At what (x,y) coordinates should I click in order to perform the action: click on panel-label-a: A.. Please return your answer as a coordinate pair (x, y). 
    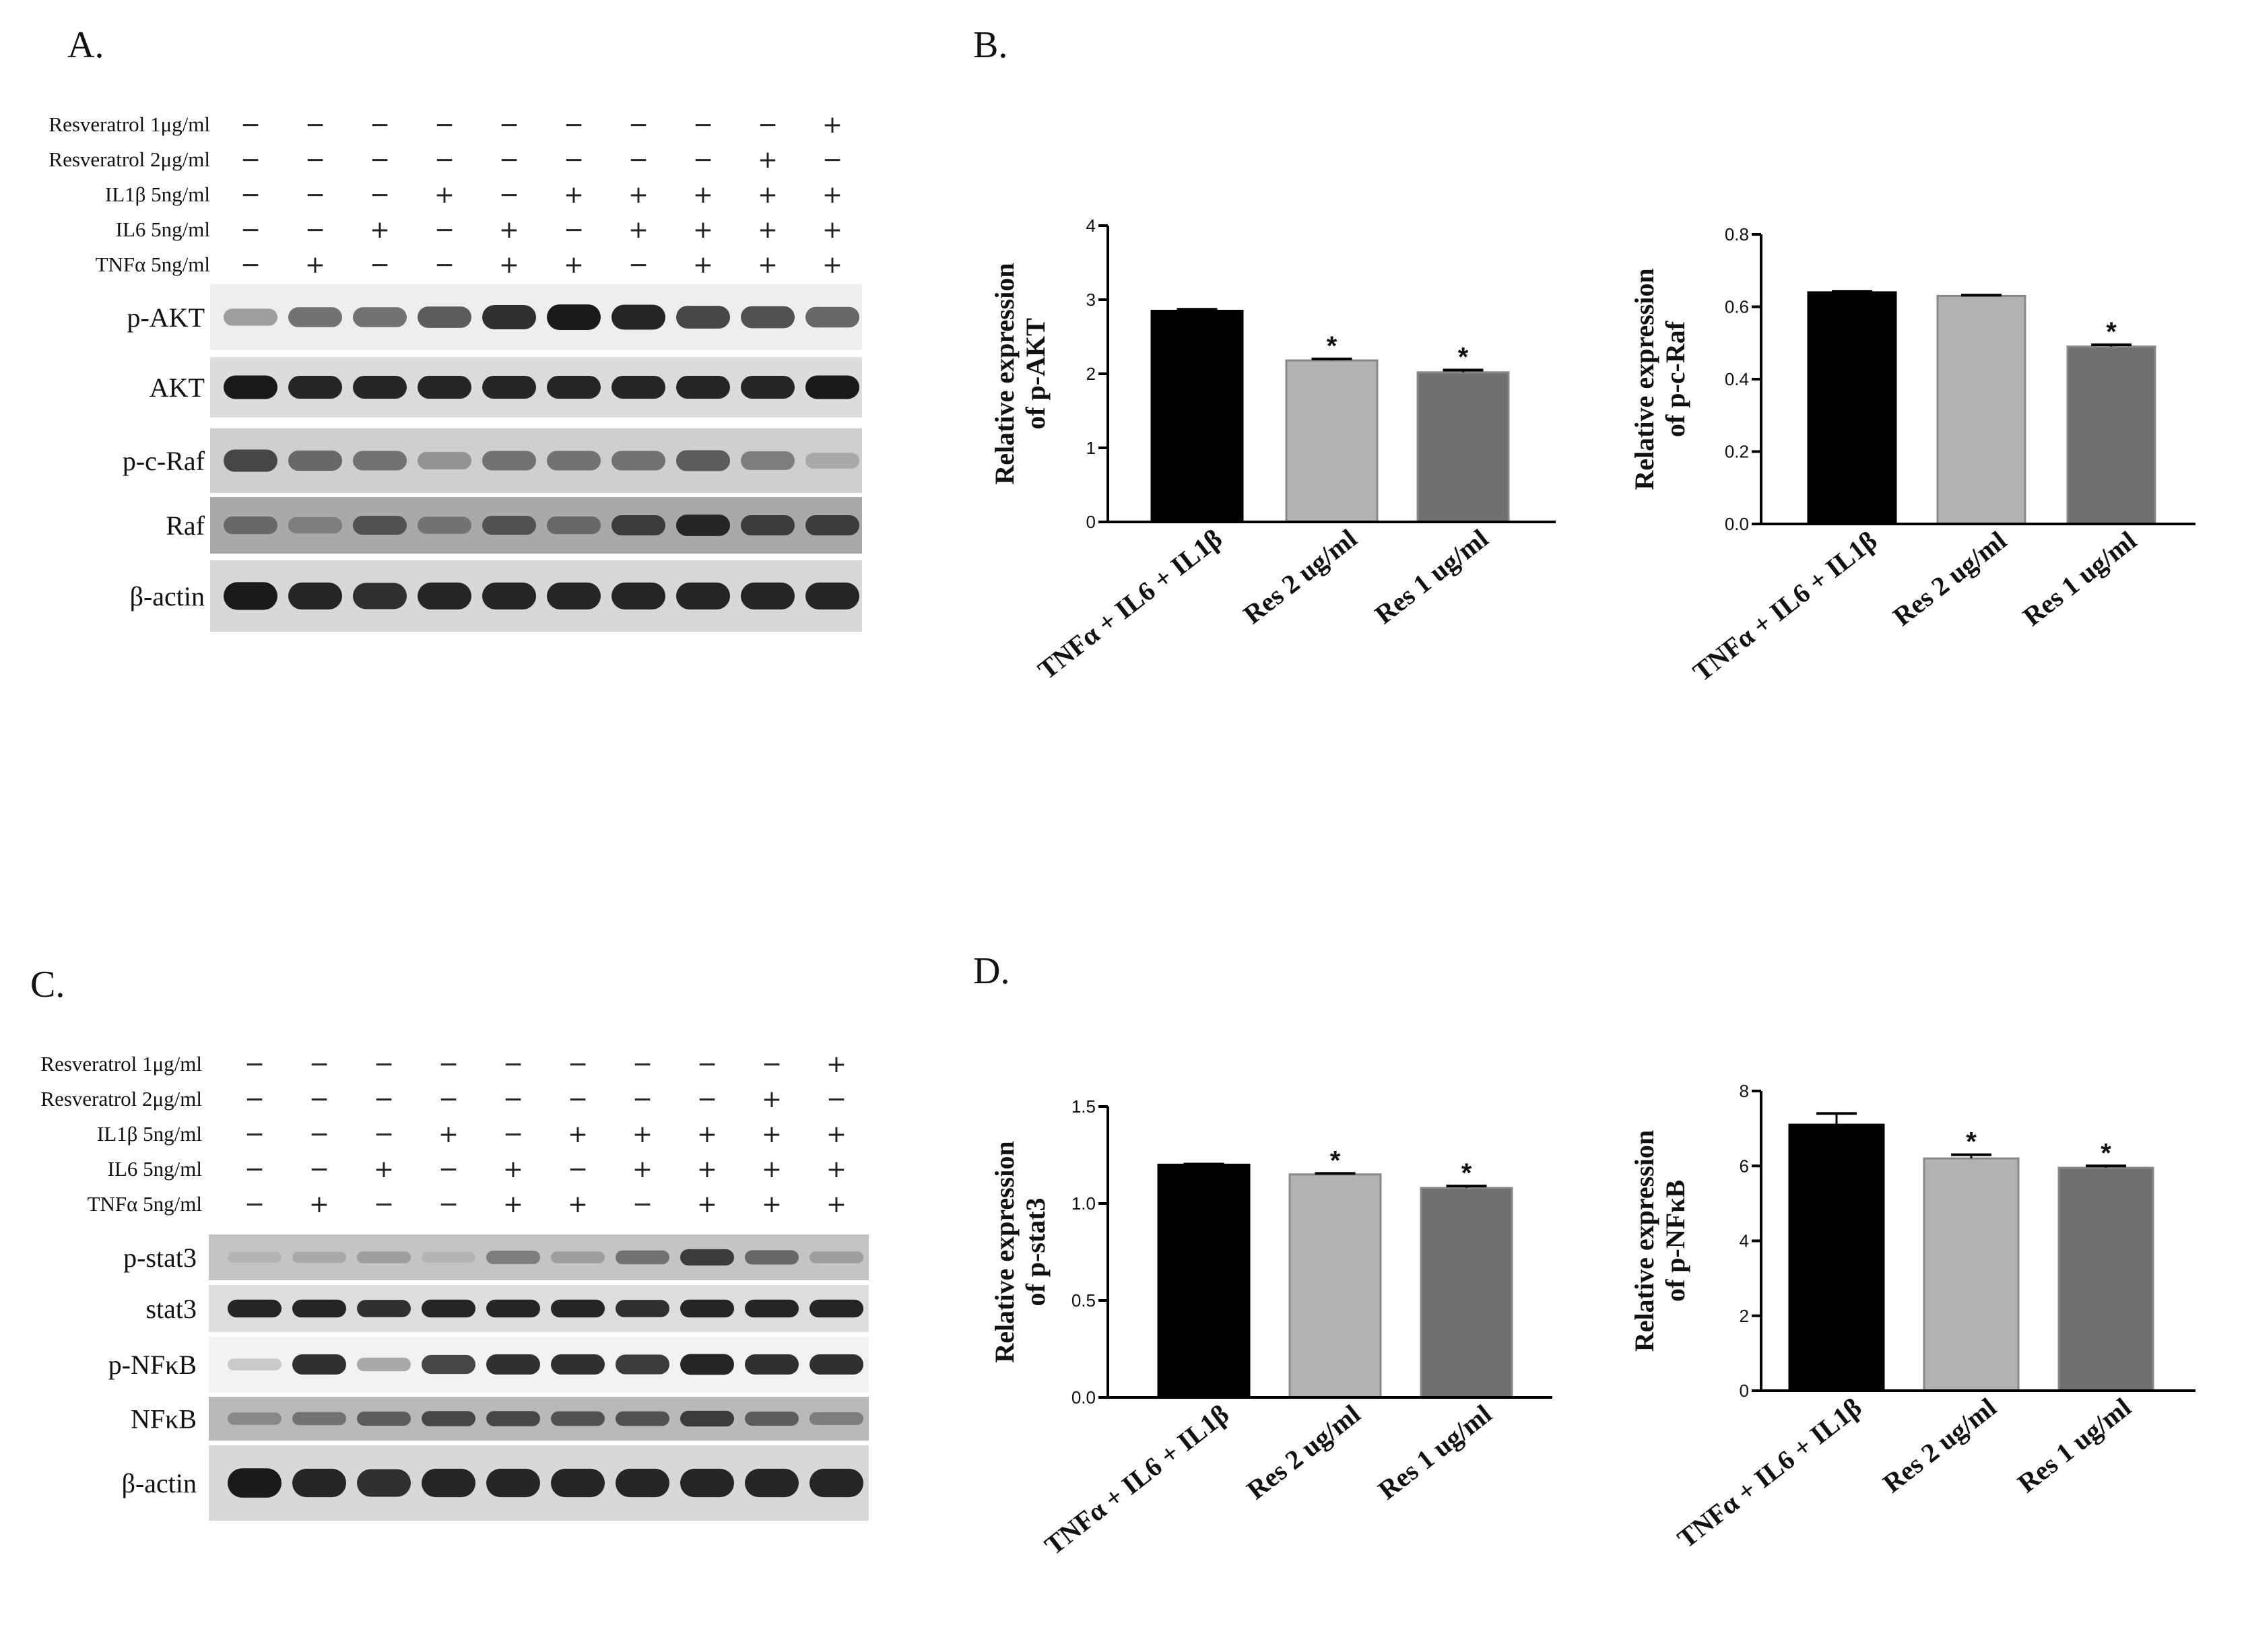
    Looking at the image, I should click on (85, 45).